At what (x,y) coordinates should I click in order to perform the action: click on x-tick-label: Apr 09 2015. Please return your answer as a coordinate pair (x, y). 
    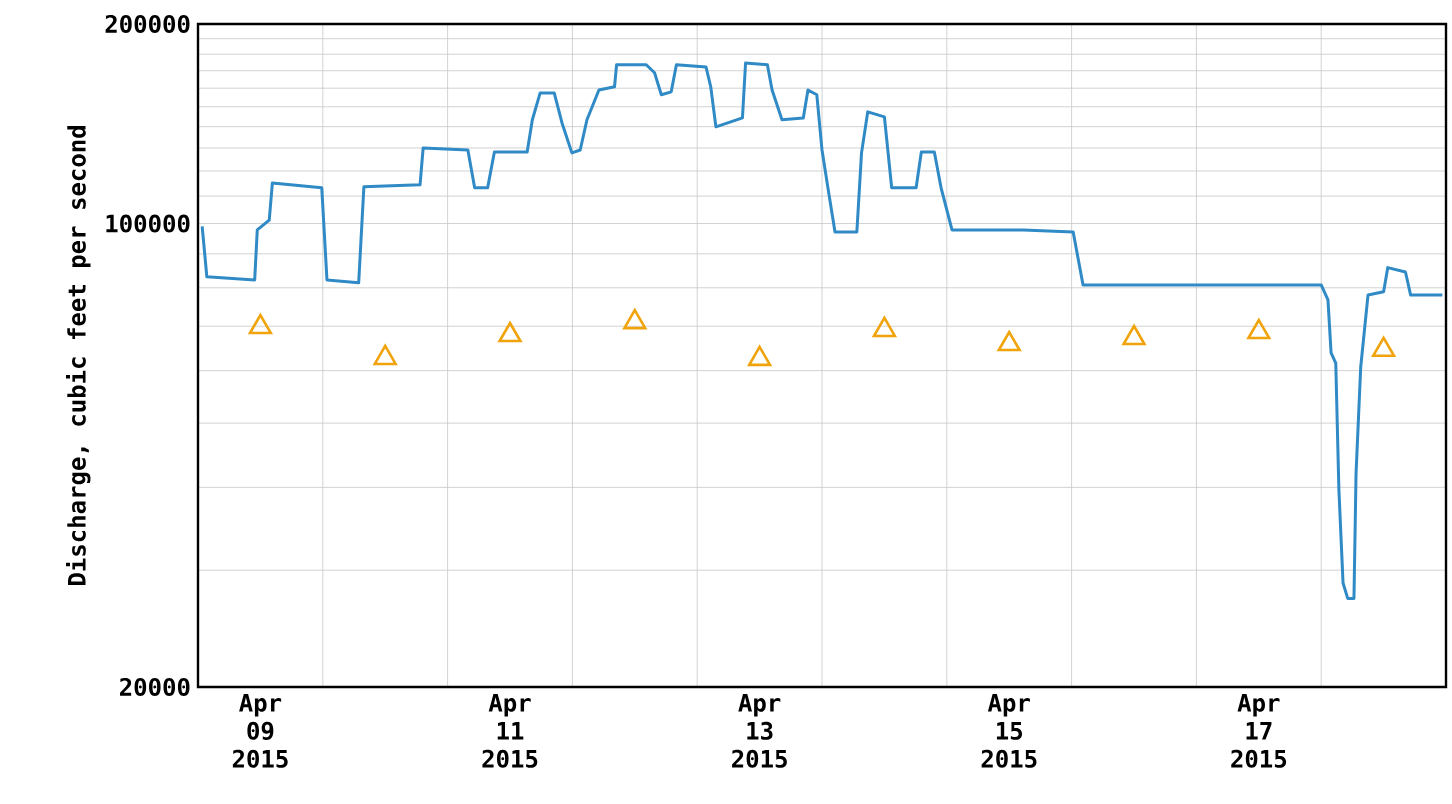
    Looking at the image, I should click on (260, 731).